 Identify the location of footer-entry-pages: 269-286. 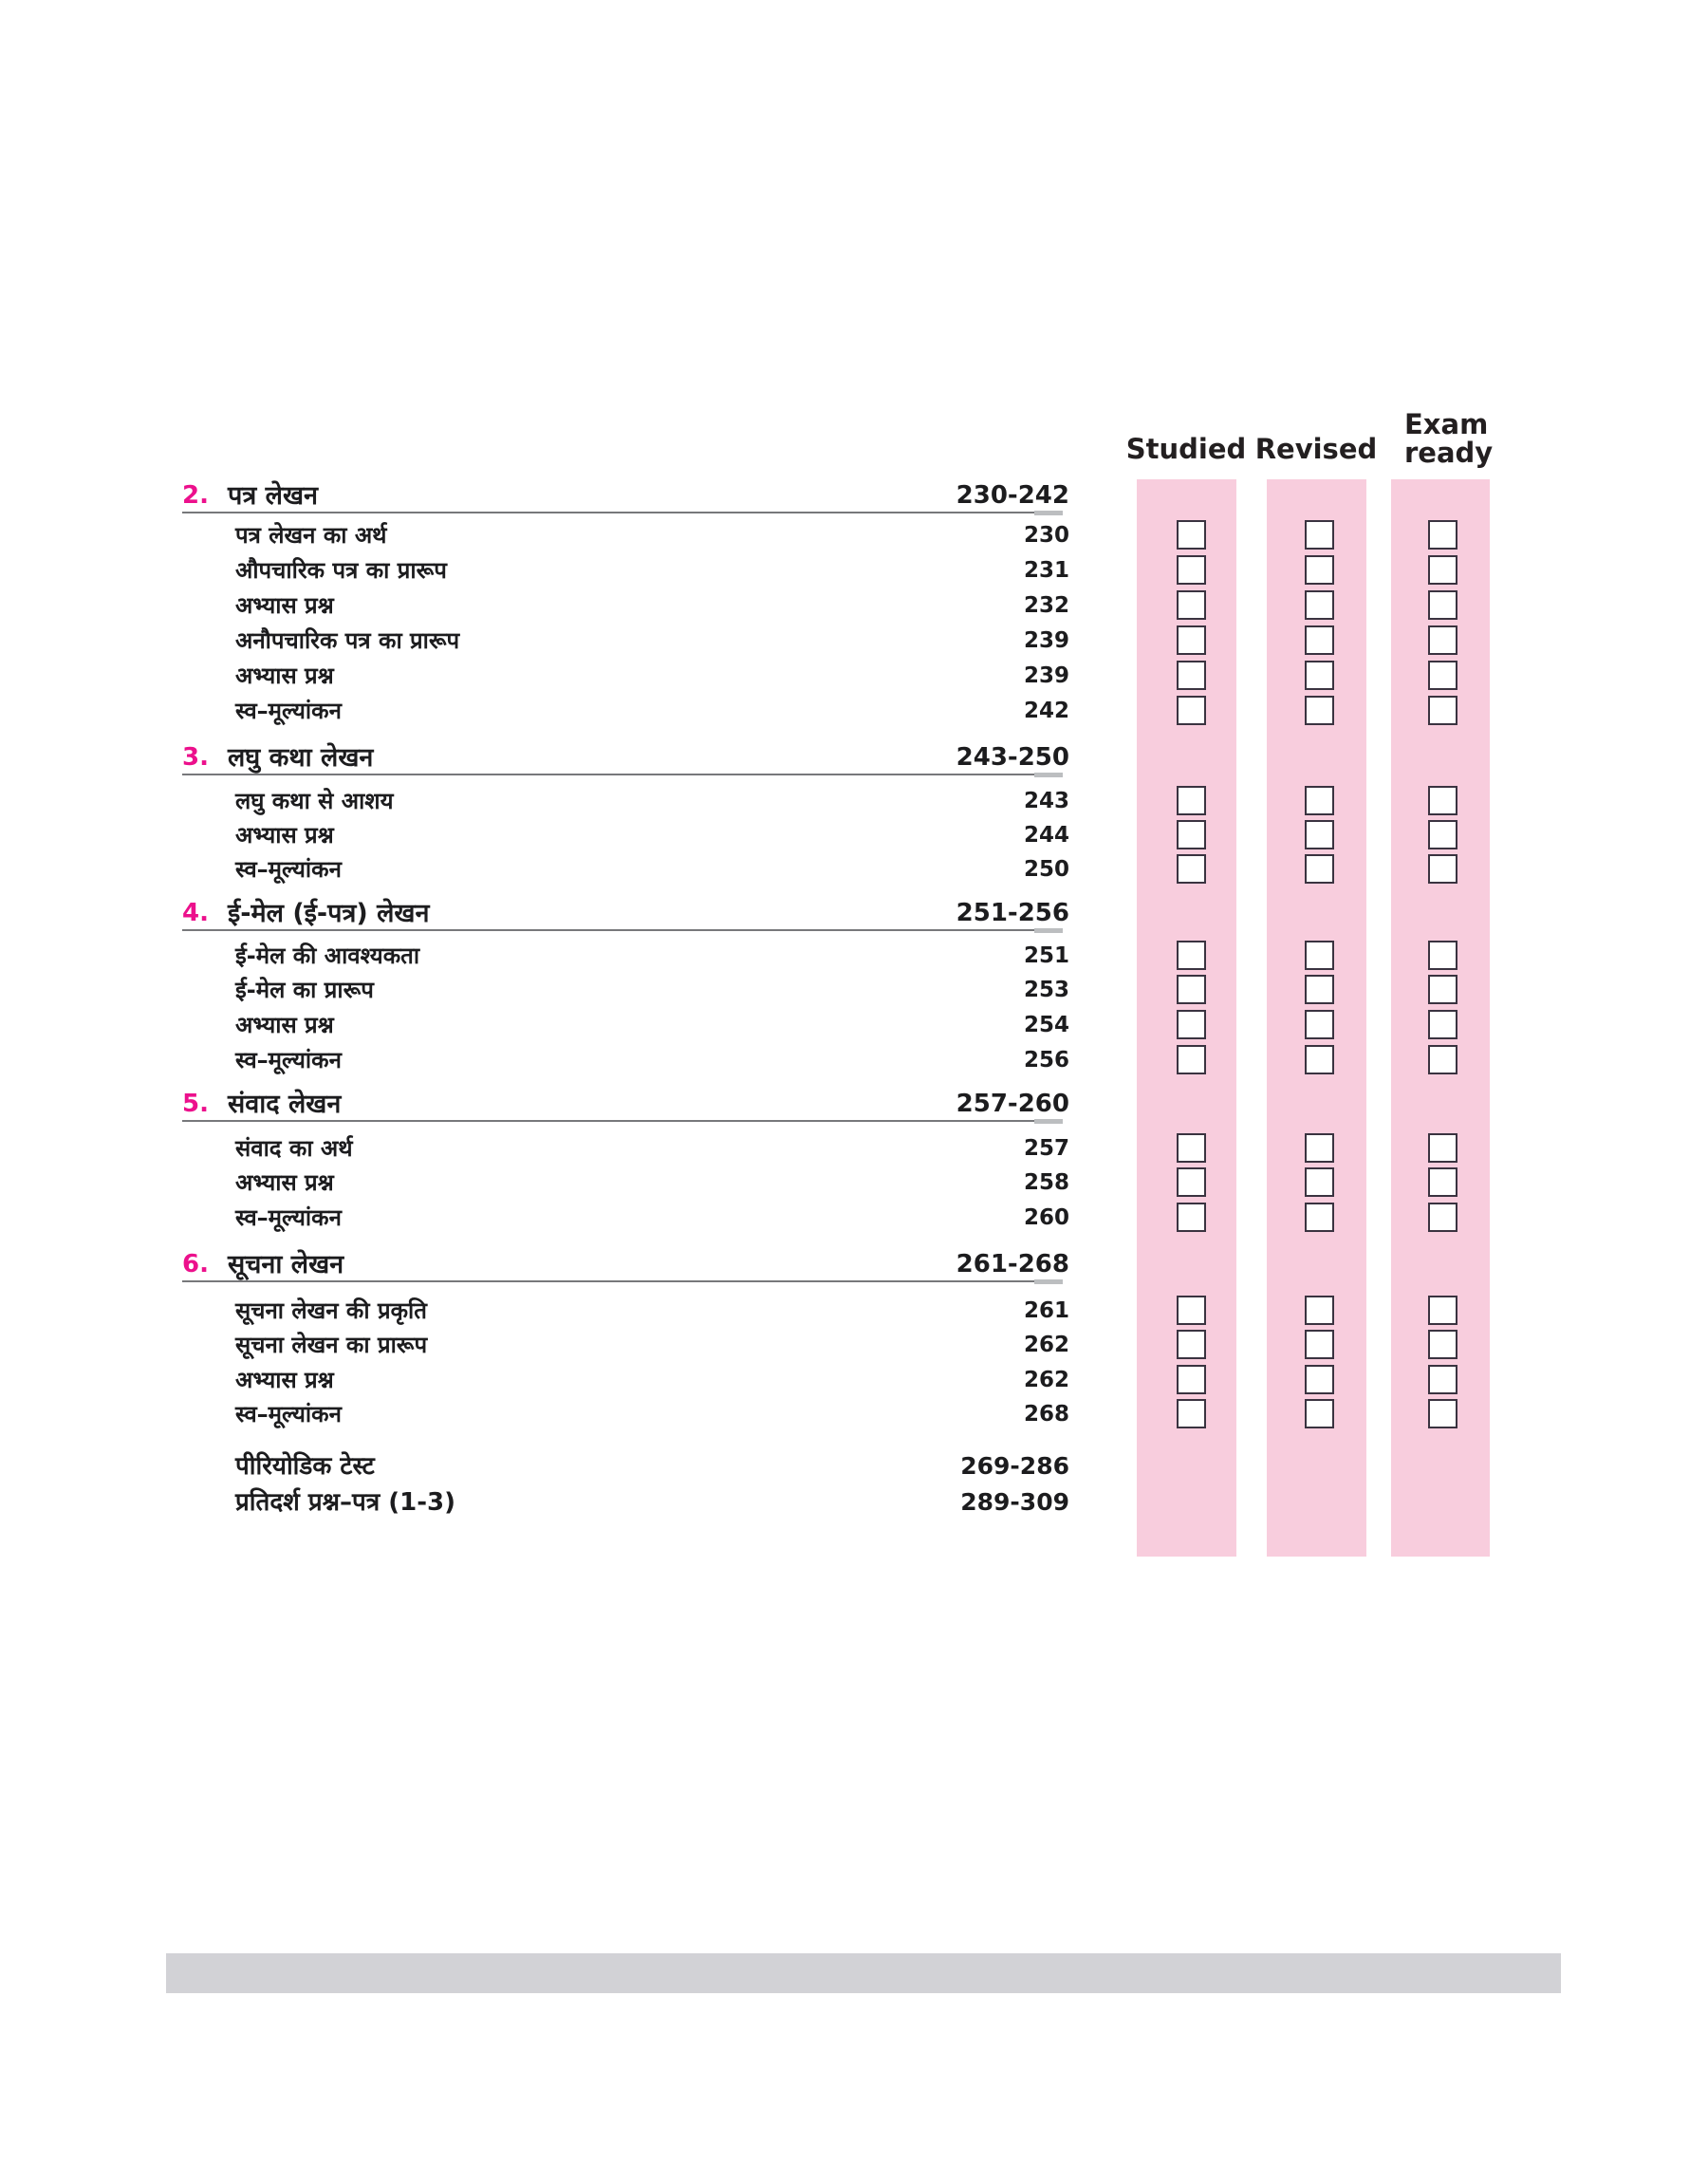
(1015, 1466).